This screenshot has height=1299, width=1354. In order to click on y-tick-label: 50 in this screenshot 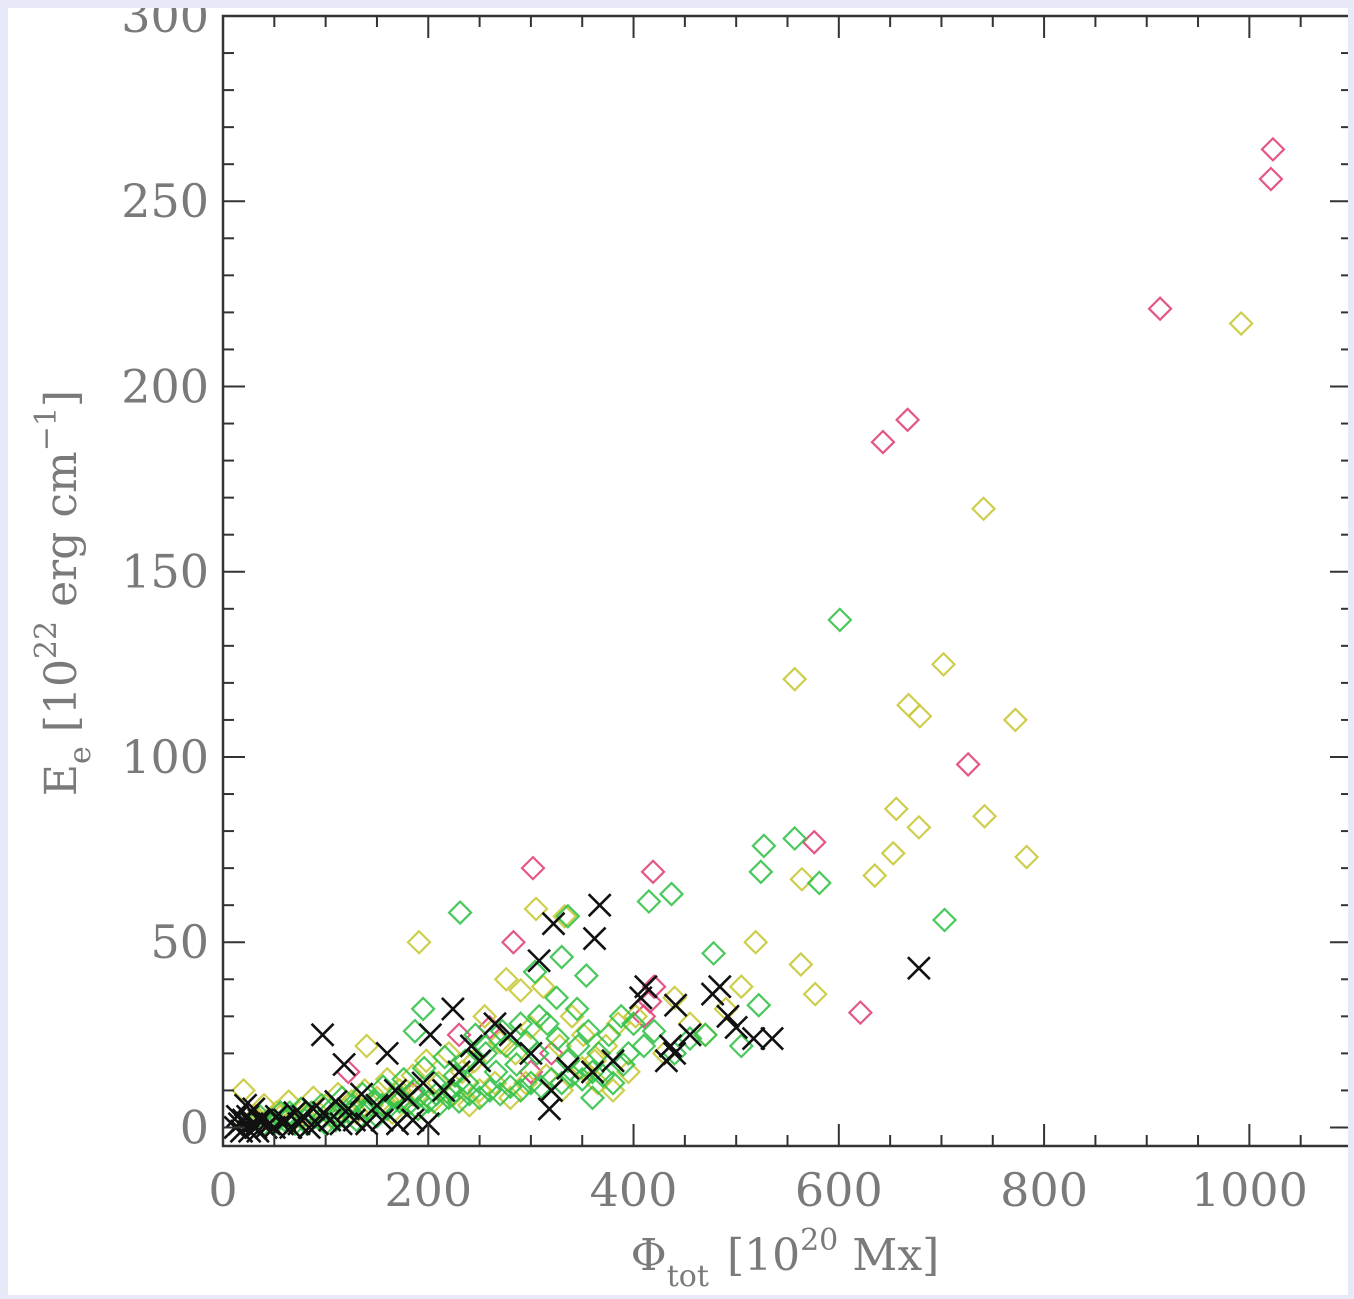, I will do `click(179, 942)`.